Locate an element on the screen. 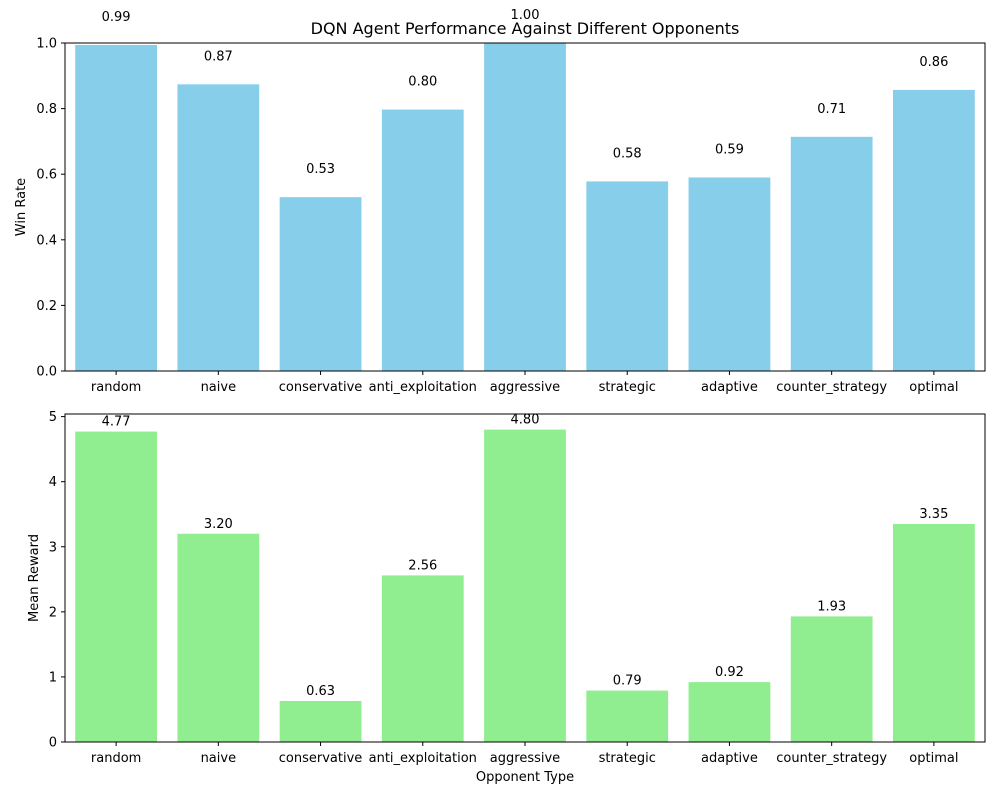  win-rate-bar-aggressive is located at coordinates (525, 207).